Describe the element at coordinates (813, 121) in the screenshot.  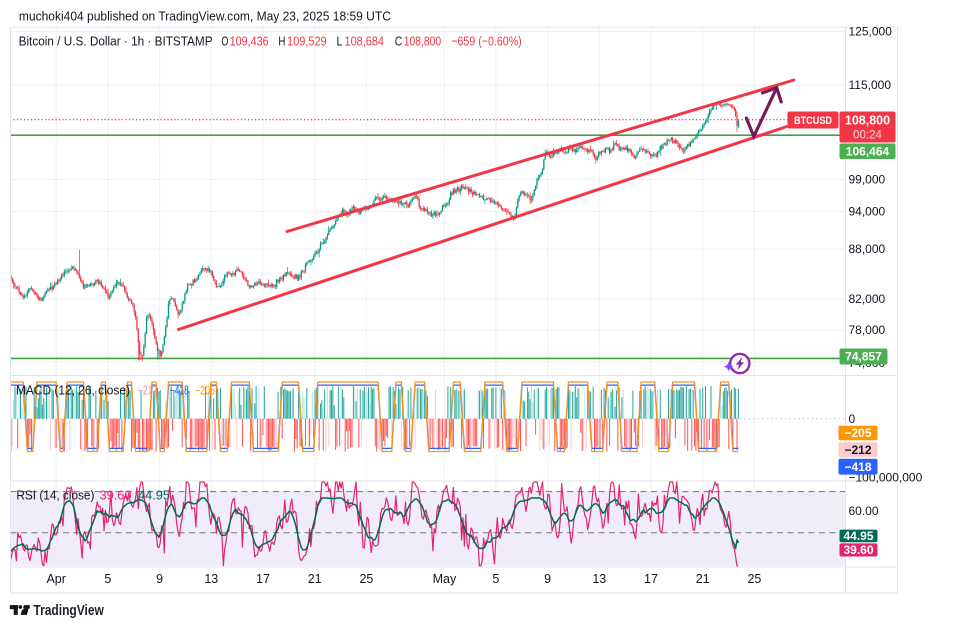
I see `svg-text: BTCUSD` at that location.